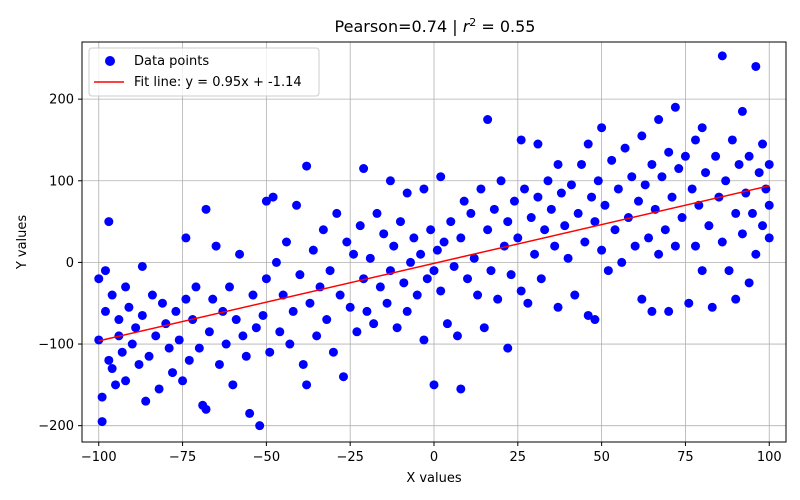 The image size is (800, 500). What do you see at coordinates (518, 457) in the screenshot?
I see `x-tick-label: 25` at bounding box center [518, 457].